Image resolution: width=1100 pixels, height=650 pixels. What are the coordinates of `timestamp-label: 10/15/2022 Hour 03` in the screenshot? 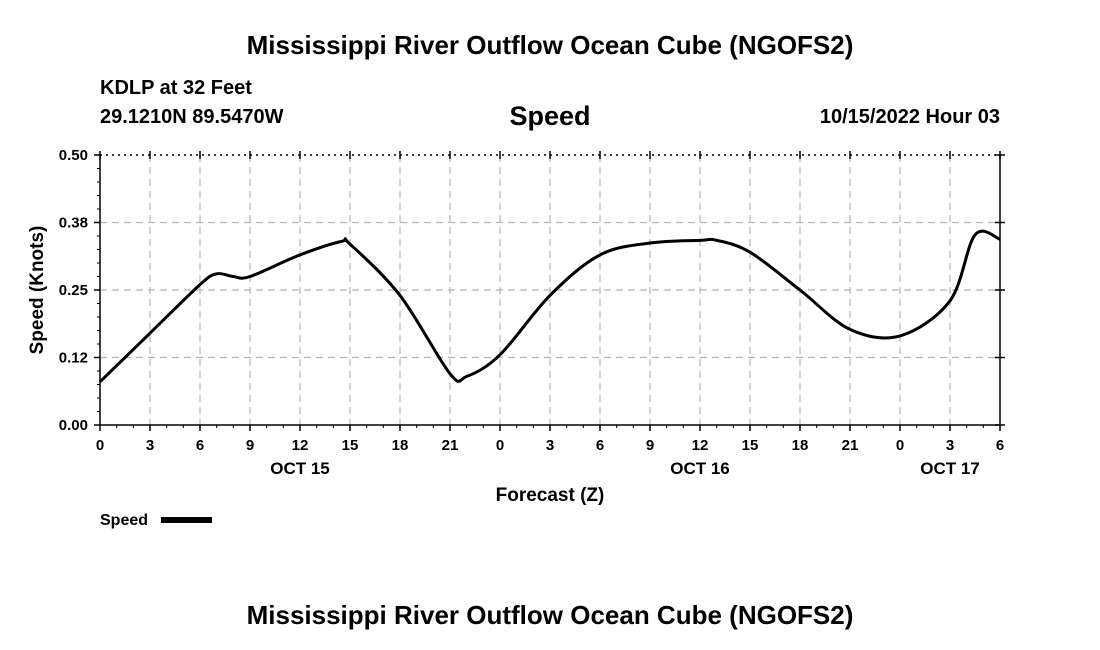 It's located at (909, 117).